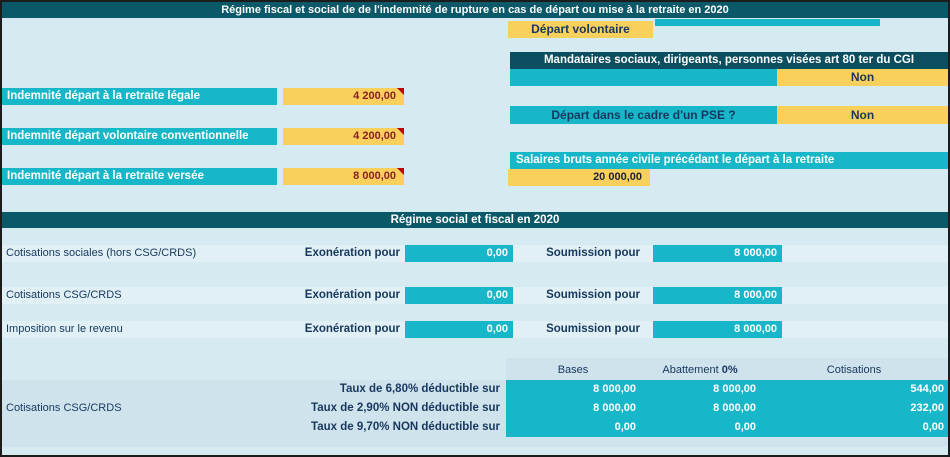 The width and height of the screenshot is (950, 457). I want to click on csg-table-header: Bases Abattement 0% Cotisations, so click(727, 369).